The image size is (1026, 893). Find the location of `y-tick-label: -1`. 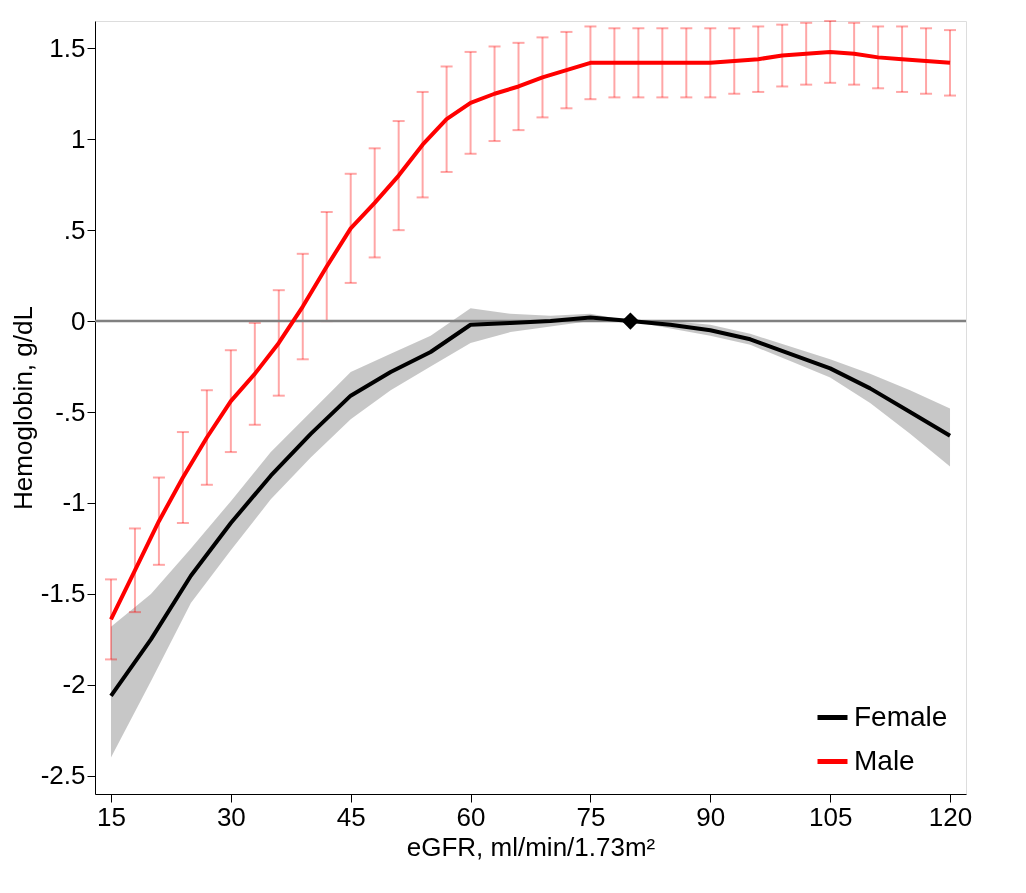

y-tick-label: -1 is located at coordinates (74, 502).